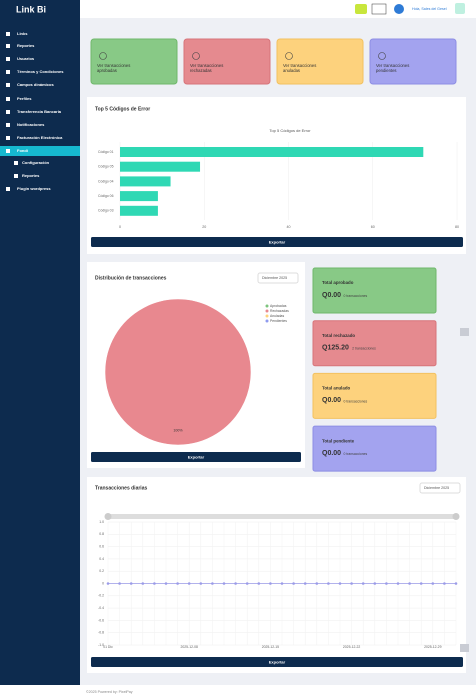  I want to click on legend-label: Rechazadas, so click(279, 311).